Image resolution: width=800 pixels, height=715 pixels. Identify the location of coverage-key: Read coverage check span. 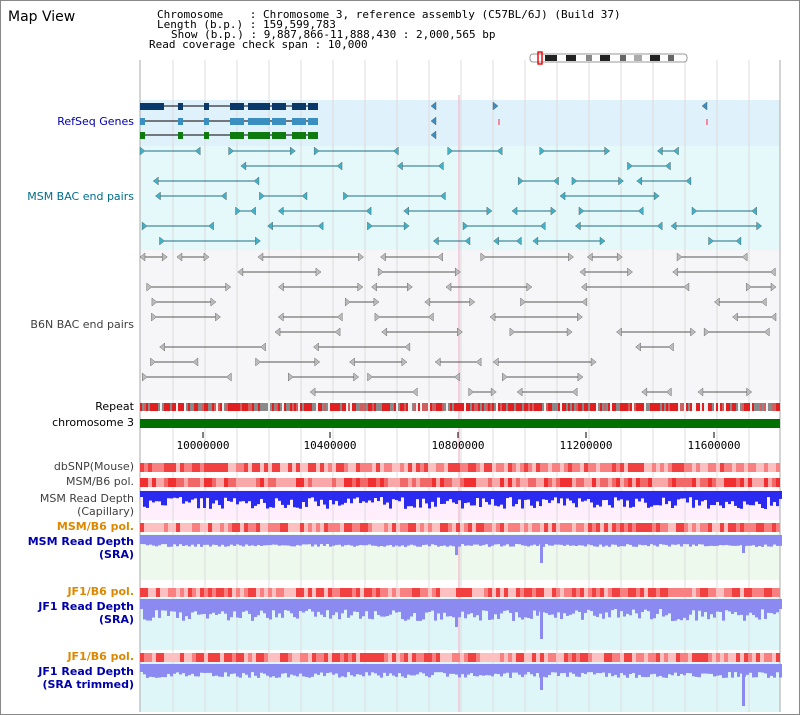
(228, 44).